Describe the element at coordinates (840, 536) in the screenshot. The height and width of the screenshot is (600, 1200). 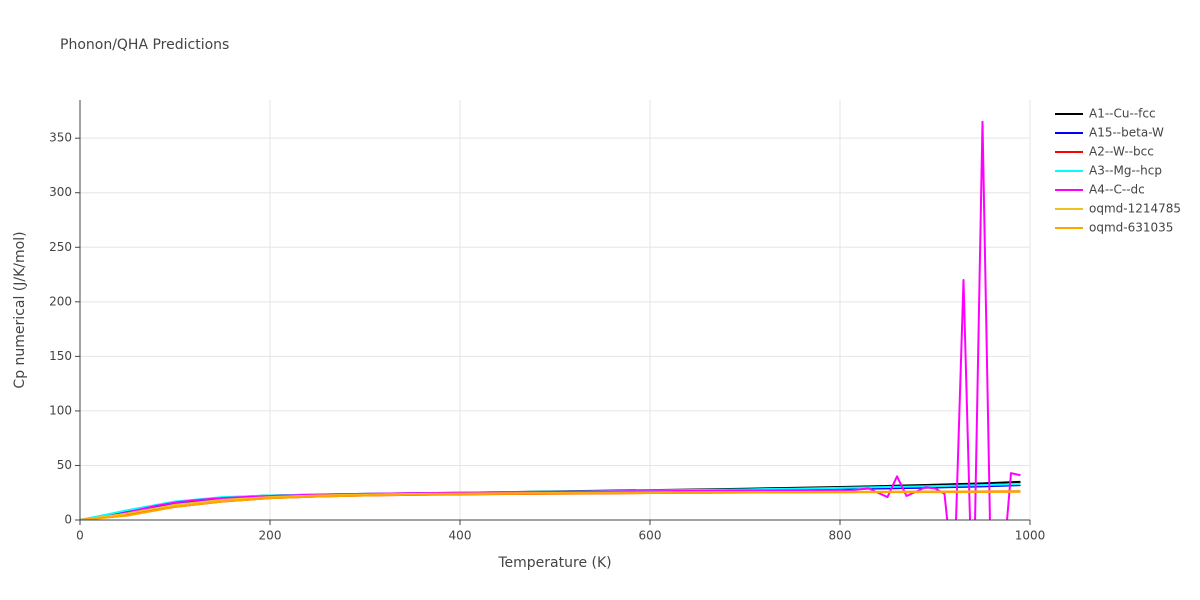
I see `x-tick-label: 800` at that location.